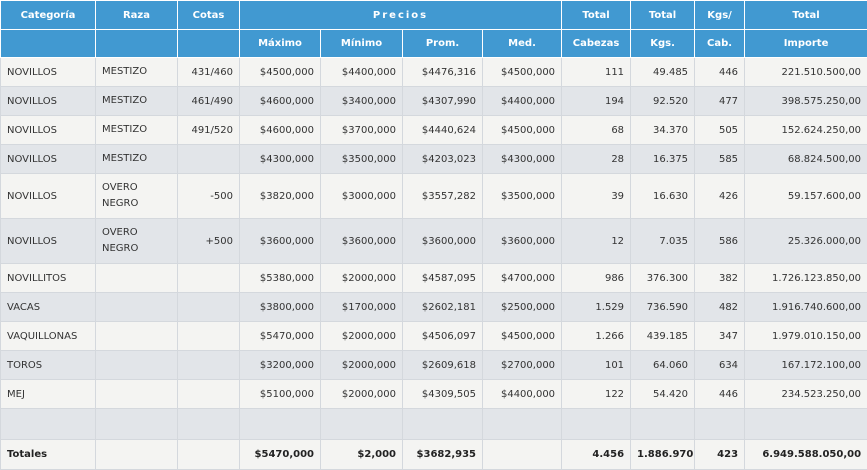 Image resolution: width=867 pixels, height=470 pixels. What do you see at coordinates (596, 196) in the screenshot?
I see `cell-cabezas: 39` at bounding box center [596, 196].